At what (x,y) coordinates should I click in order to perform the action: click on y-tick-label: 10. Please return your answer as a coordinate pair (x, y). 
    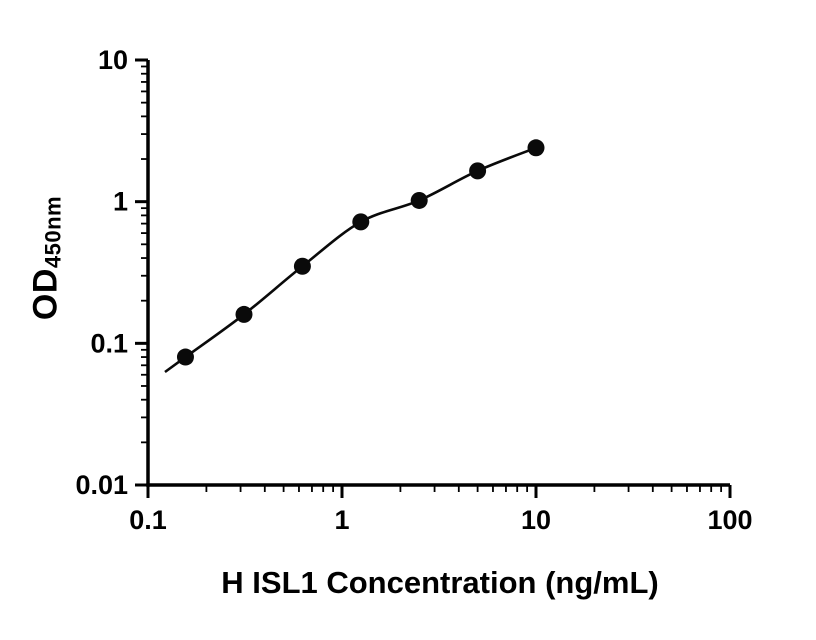
    Looking at the image, I should click on (113, 60).